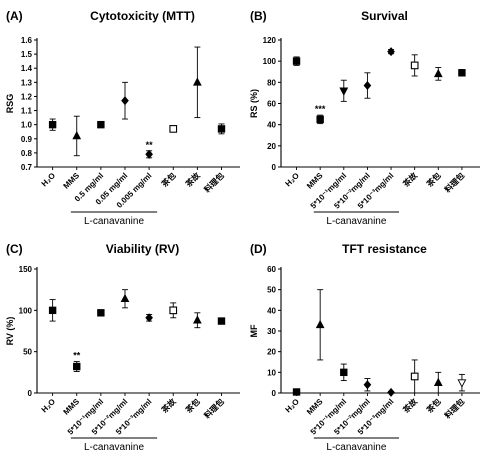  What do you see at coordinates (27, 82) in the screenshot?
I see `y-tick-label: 1.3` at bounding box center [27, 82].